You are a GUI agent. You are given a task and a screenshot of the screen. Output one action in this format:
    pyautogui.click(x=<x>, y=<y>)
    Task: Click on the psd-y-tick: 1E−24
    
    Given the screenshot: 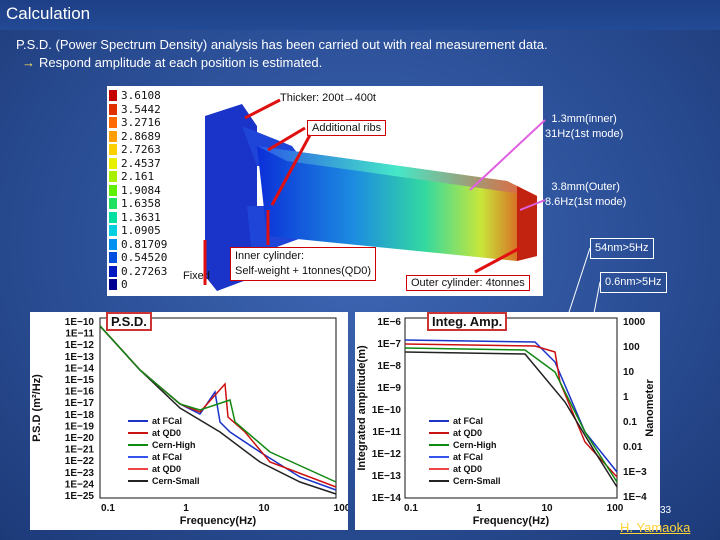 What is the action you would take?
    pyautogui.click(x=80, y=484)
    